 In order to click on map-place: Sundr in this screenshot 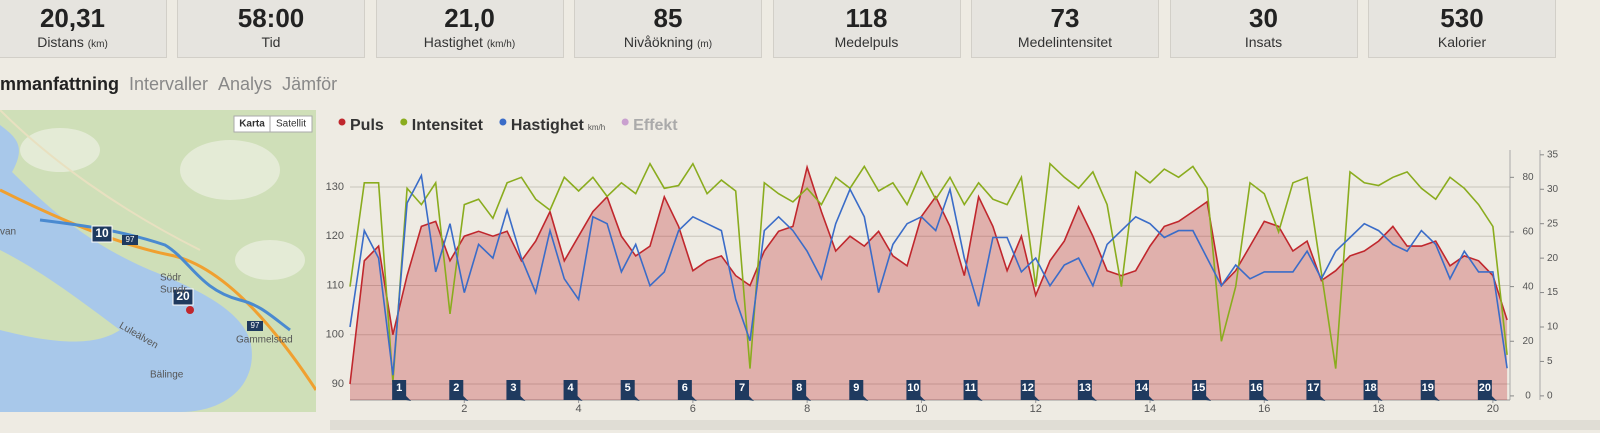, I will do `click(173, 290)`.